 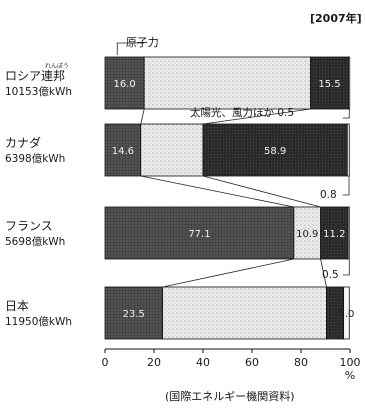 I want to click on category-label: カナダ, so click(x=23, y=142).